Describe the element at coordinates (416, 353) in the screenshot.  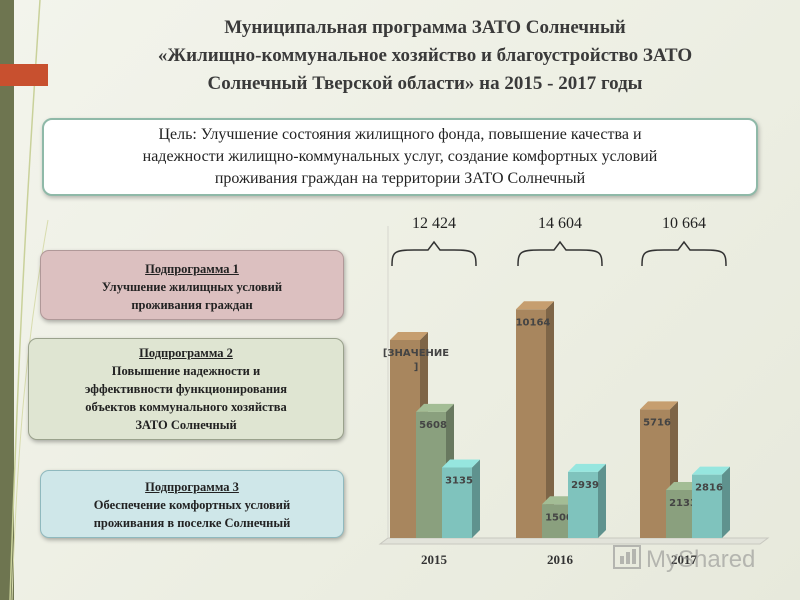
I see `data-label: [ЗНАЧЕНИЕ` at that location.